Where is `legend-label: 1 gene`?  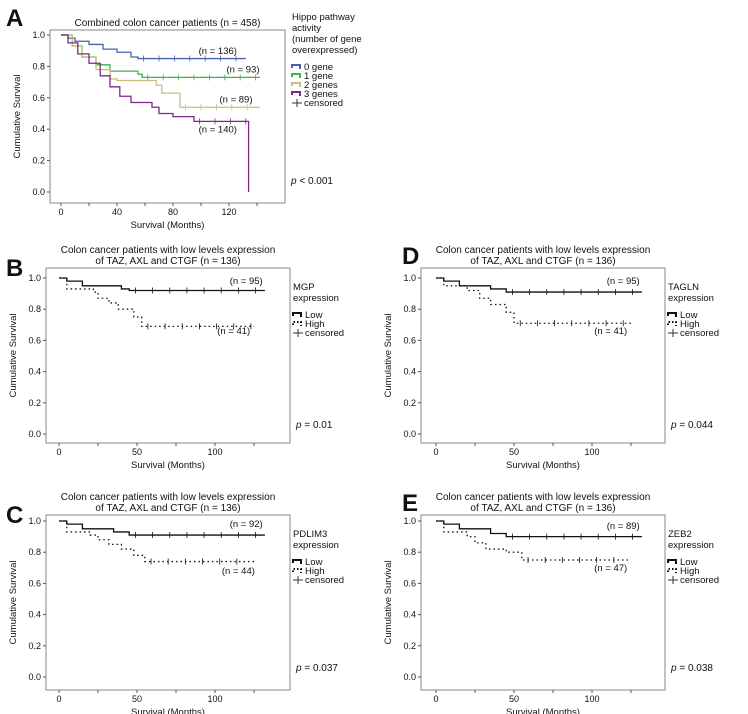 legend-label: 1 gene is located at coordinates (318, 76).